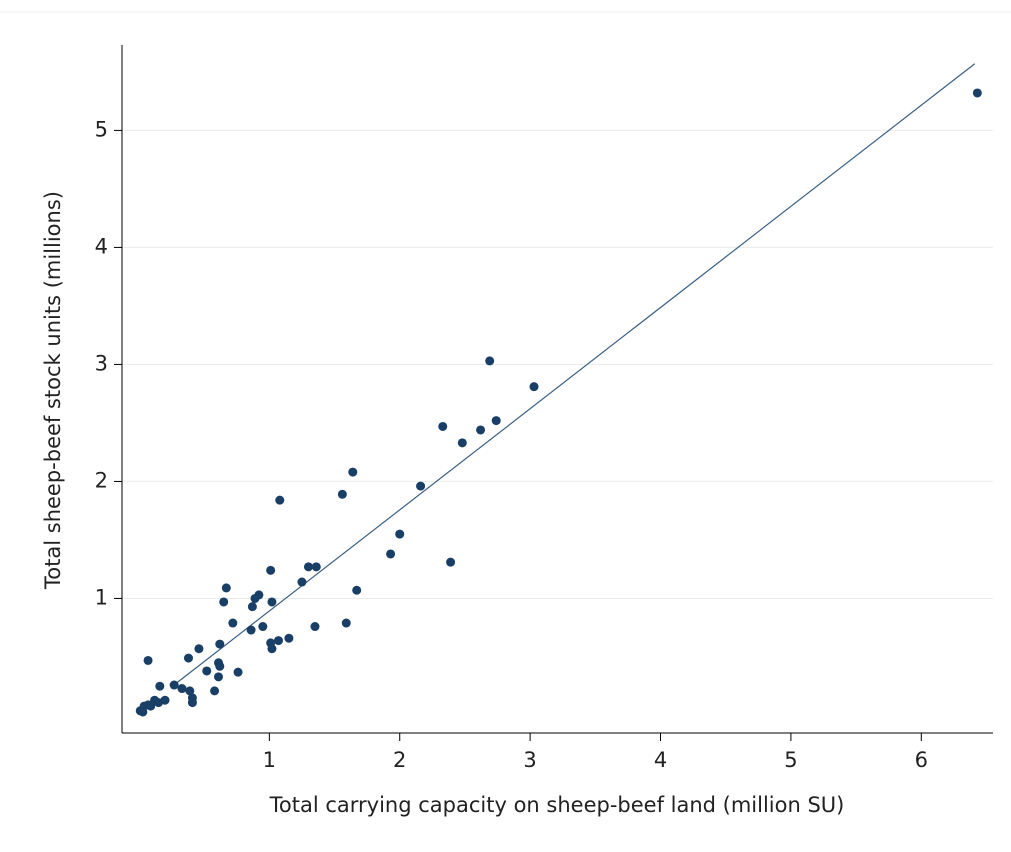 This screenshot has width=1011, height=852. I want to click on y-axis-label: Total sheep-beef stock units (millions), so click(53, 390).